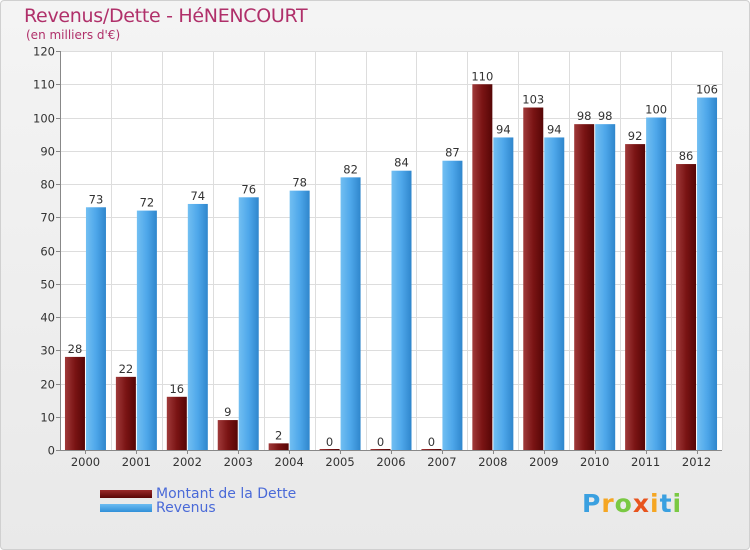  What do you see at coordinates (543, 462) in the screenshot?
I see `x-tick-label: 2009` at bounding box center [543, 462].